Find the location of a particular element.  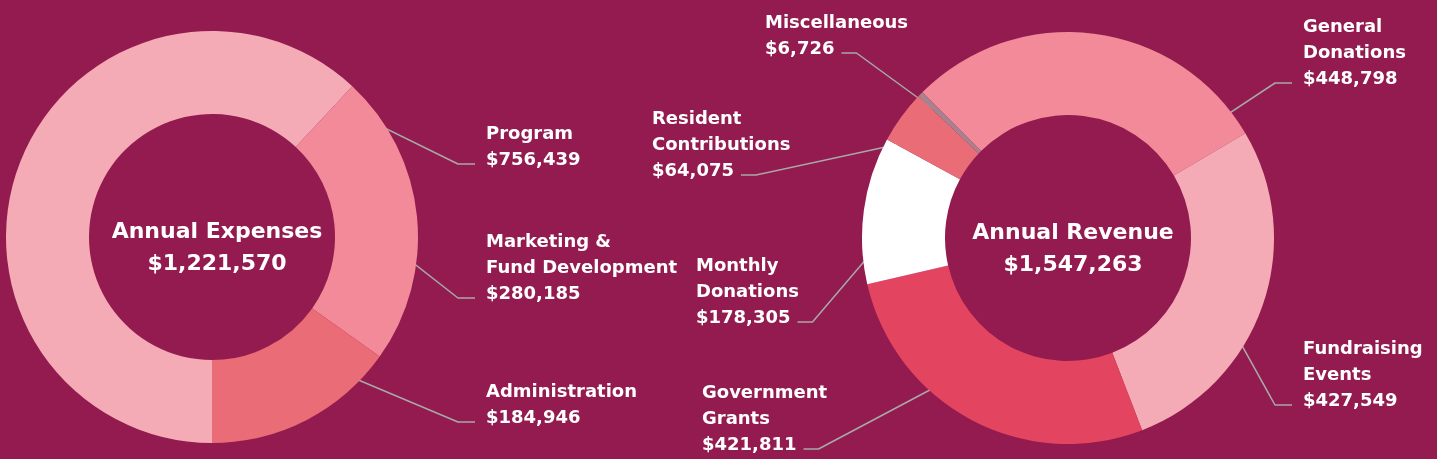

slice-label: Resident Contributions is located at coordinates (721, 130).